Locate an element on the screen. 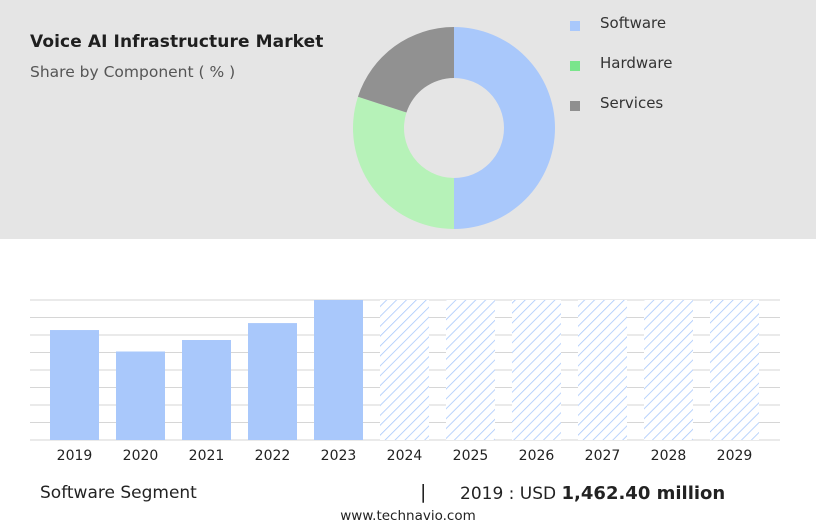 The image size is (816, 528). donut-slice-services is located at coordinates (405, 70).